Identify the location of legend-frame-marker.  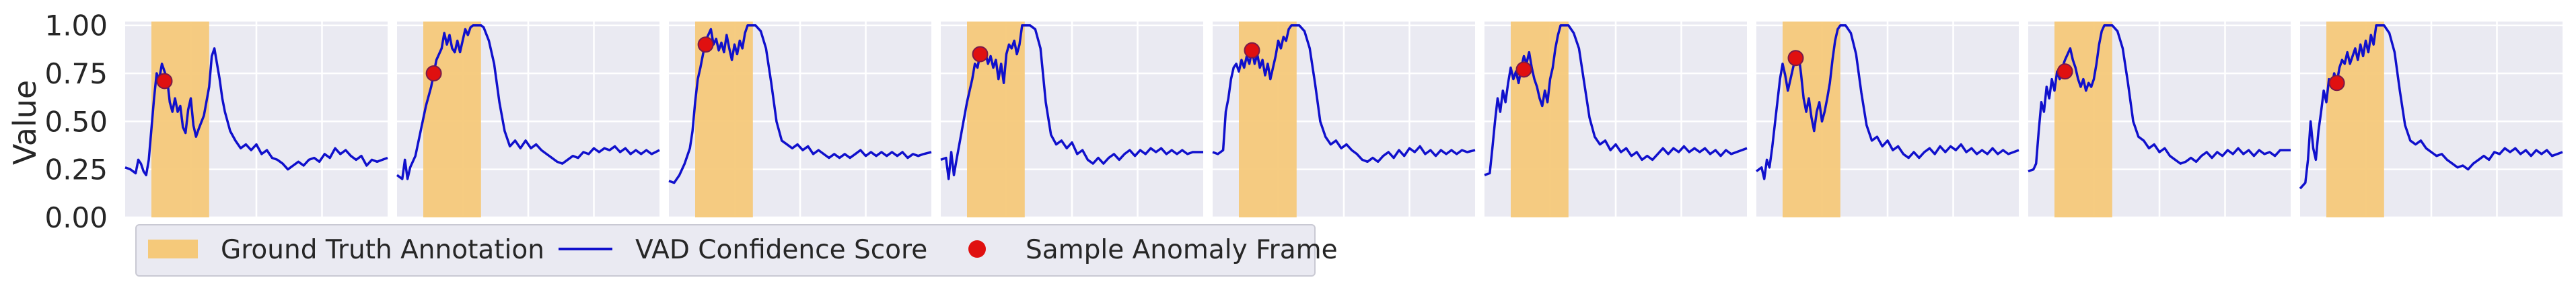
(977, 249).